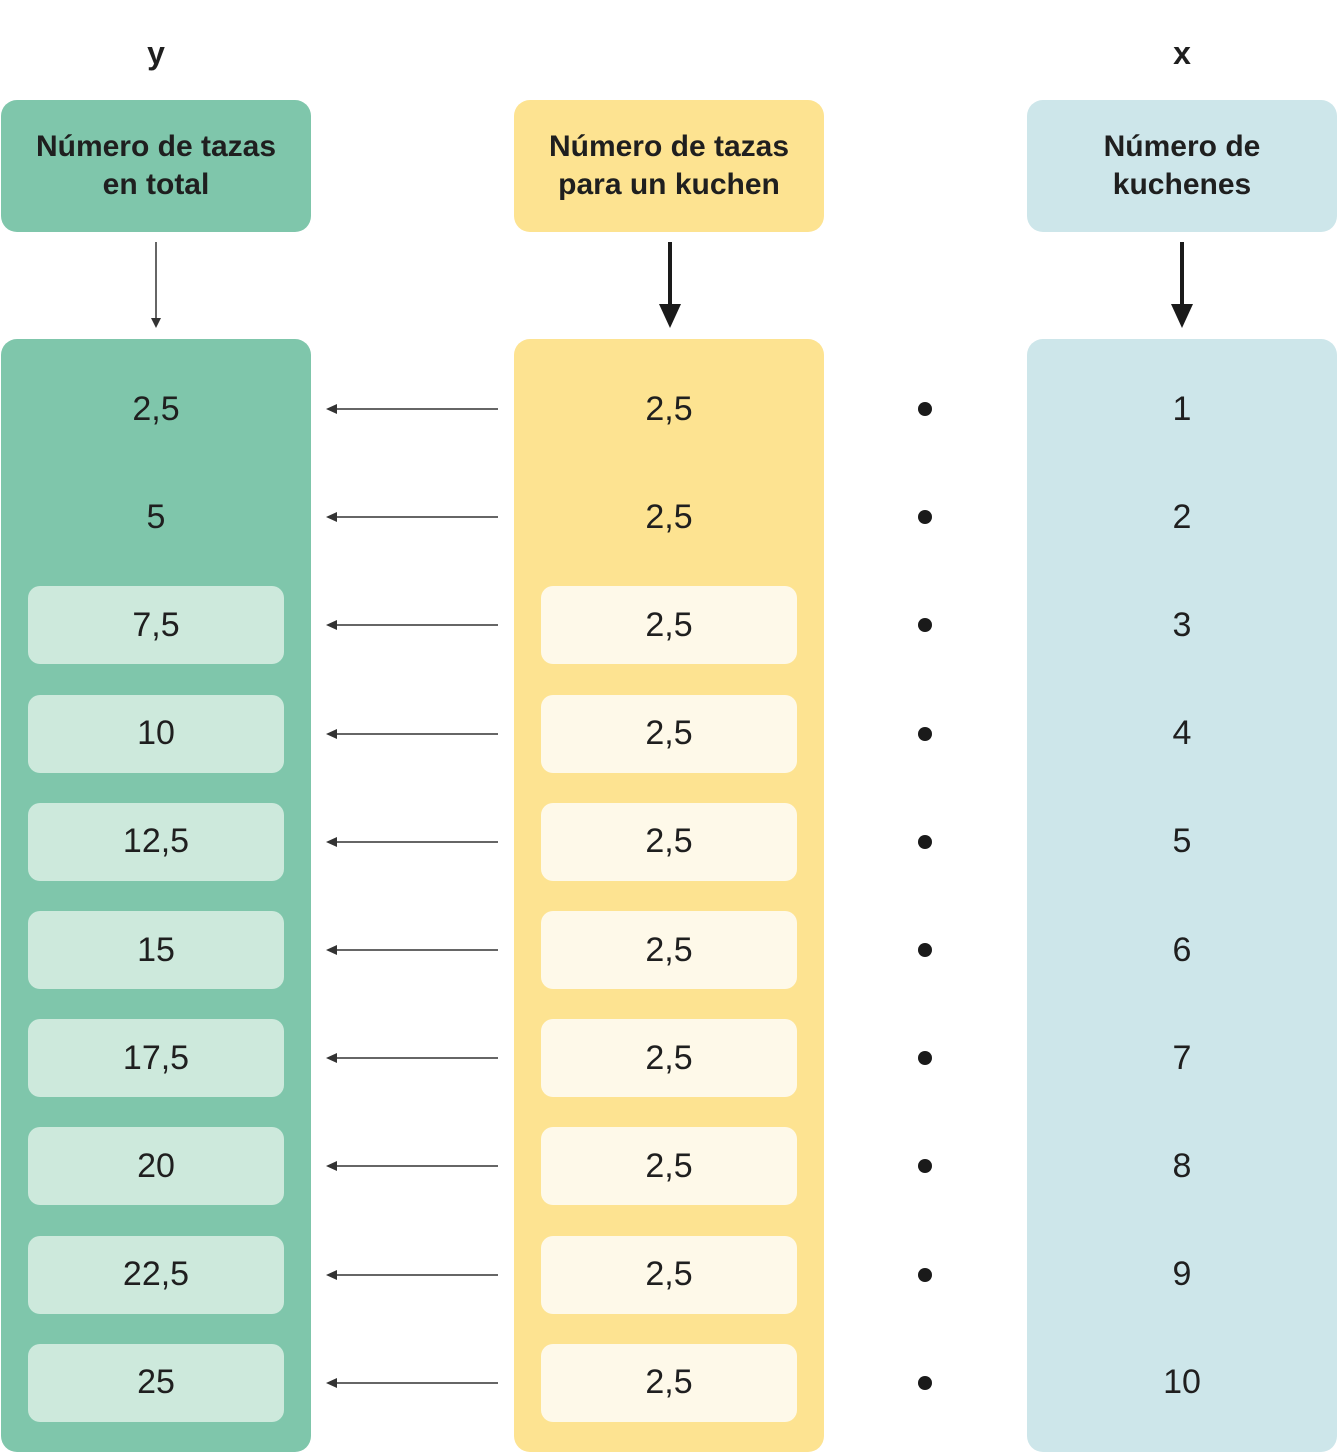 The height and width of the screenshot is (1452, 1338). Describe the element at coordinates (1182, 624) in the screenshot. I see `kuchenes-cell: 3` at that location.